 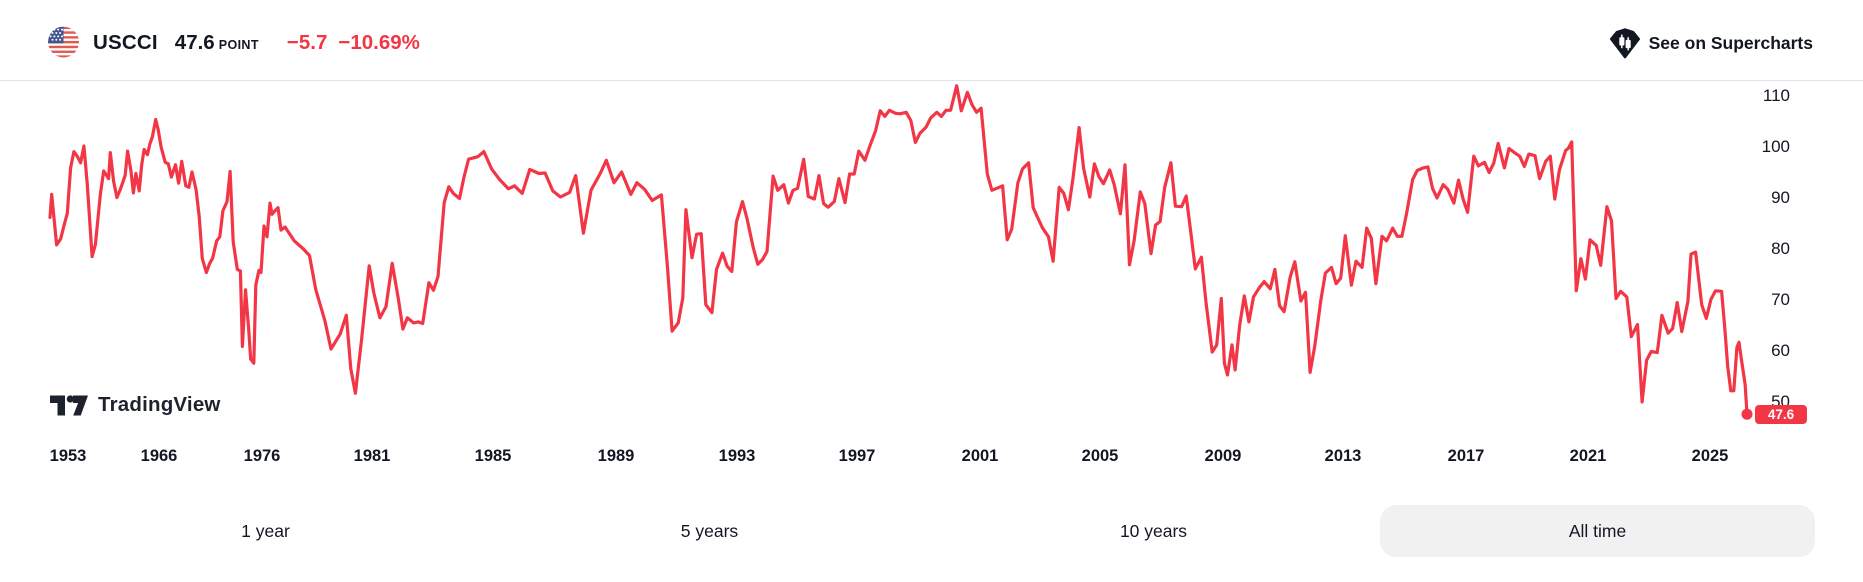 I want to click on range-button-all-time: All time, so click(x=1597, y=531).